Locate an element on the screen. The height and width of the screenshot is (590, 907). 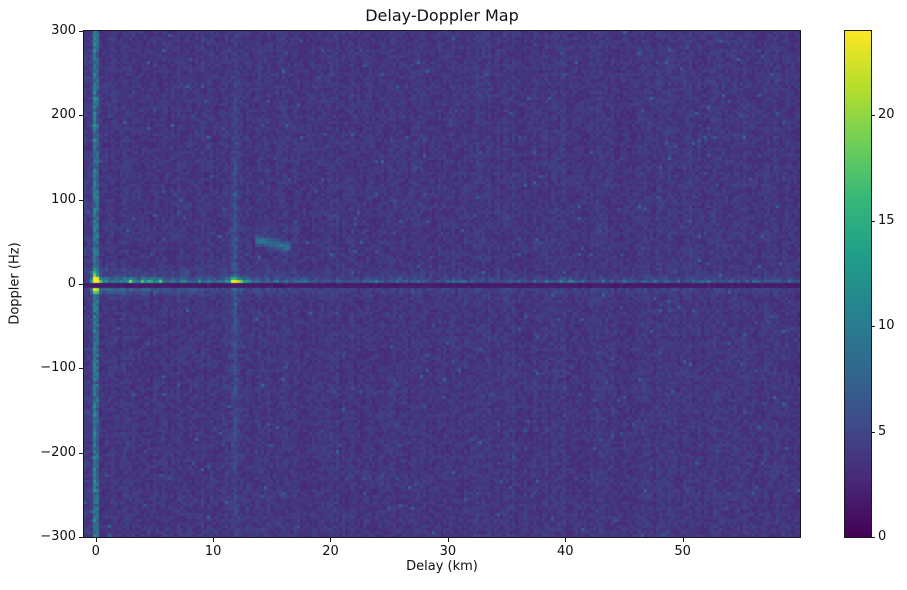
y-tick-label: 0 is located at coordinates (71, 283).